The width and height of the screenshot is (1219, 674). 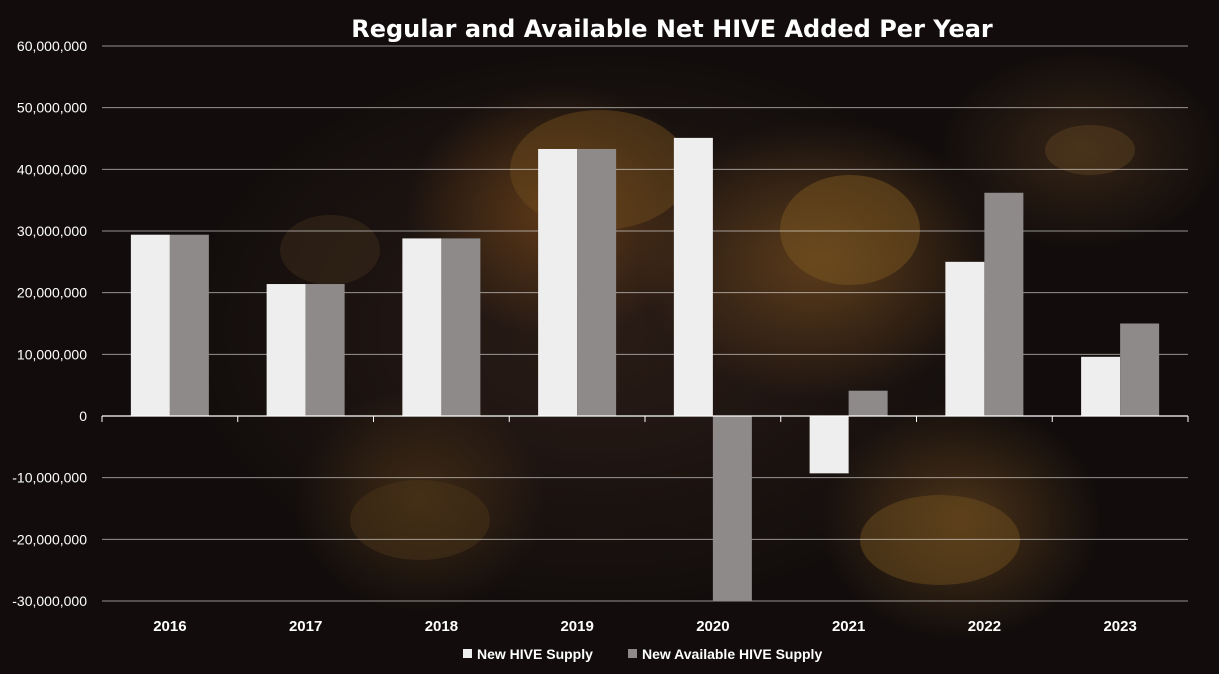 What do you see at coordinates (632, 653) in the screenshot?
I see `legend-swatch-new-available-hive-supply` at bounding box center [632, 653].